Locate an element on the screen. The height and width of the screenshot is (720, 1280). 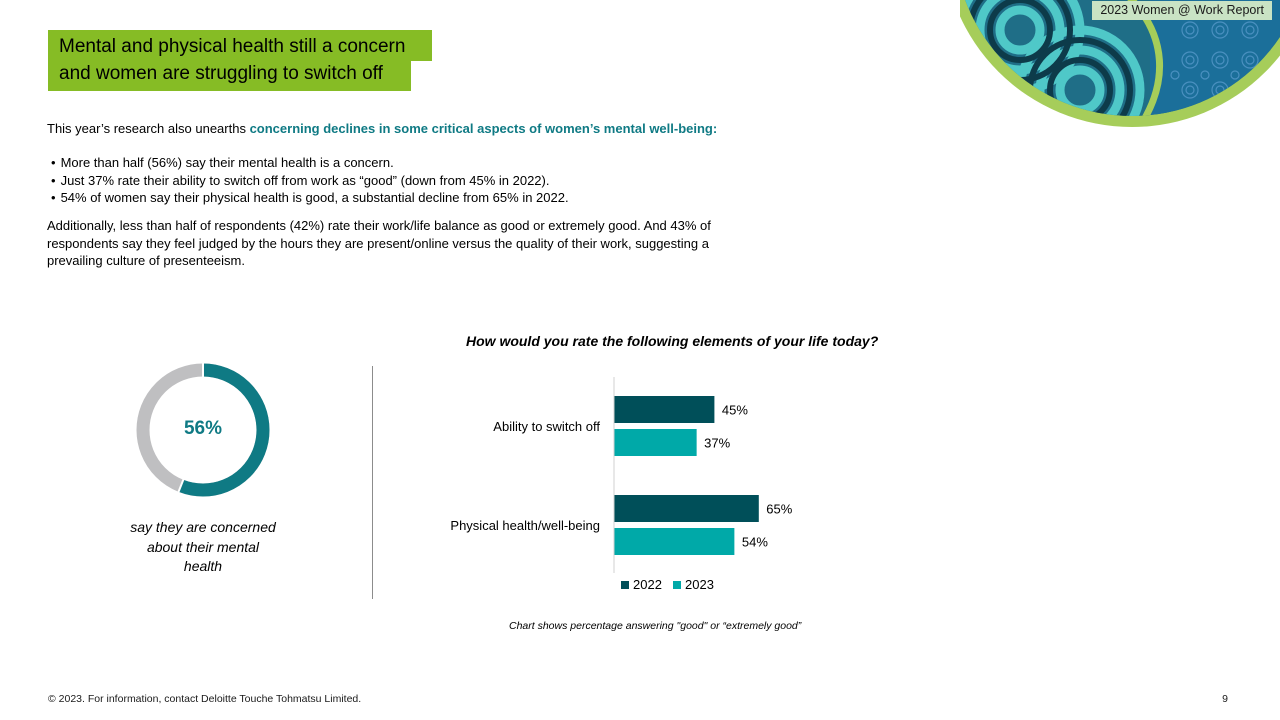
category-label: Ability to switch off is located at coordinates (546, 426).